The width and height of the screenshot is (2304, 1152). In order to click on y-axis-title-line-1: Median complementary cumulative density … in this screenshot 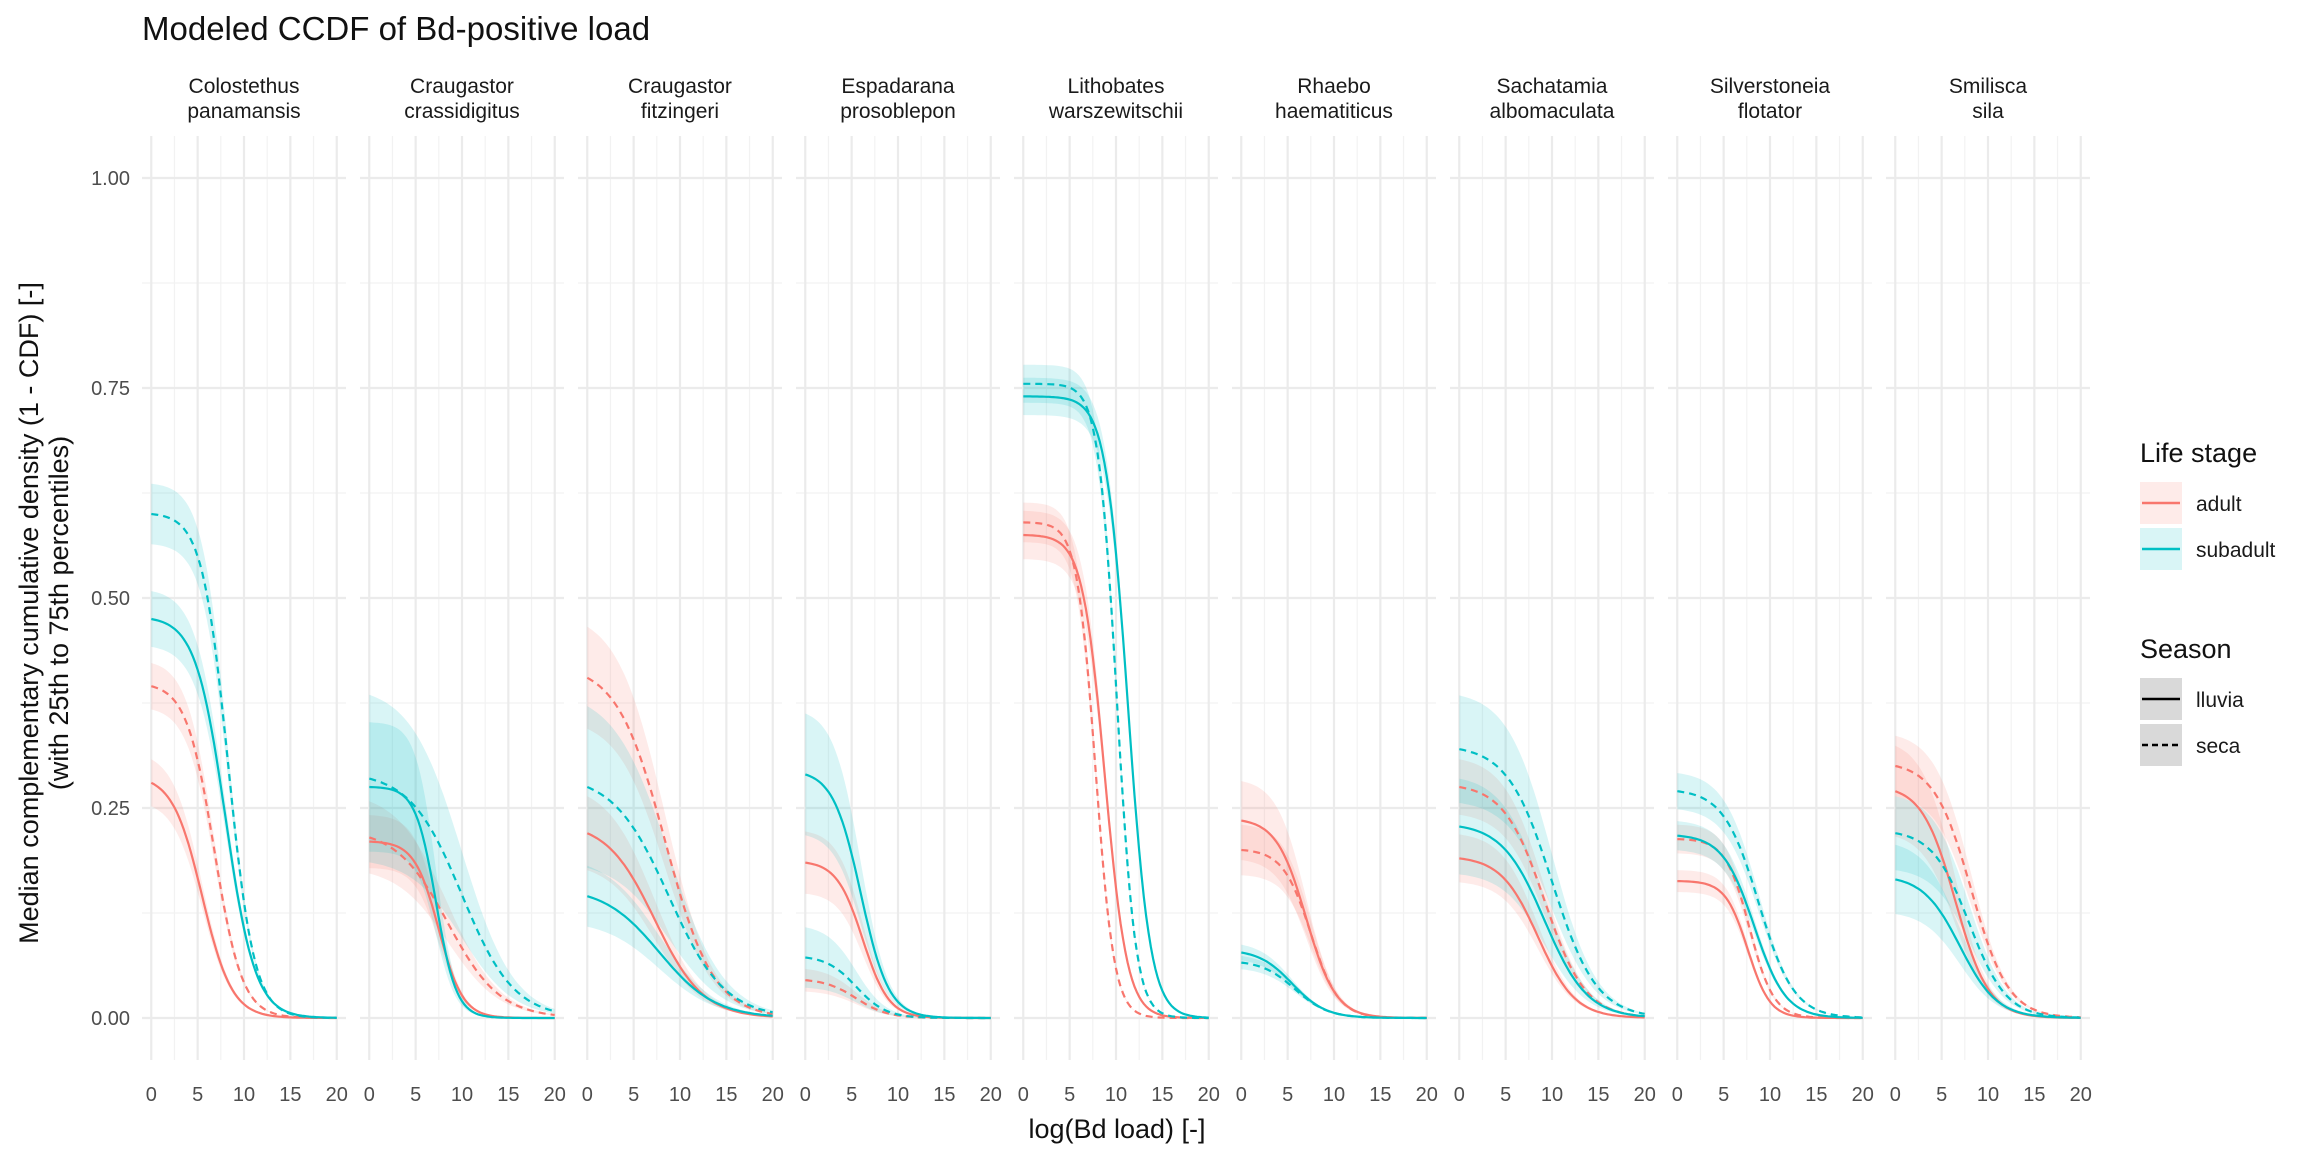, I will do `click(29, 613)`.